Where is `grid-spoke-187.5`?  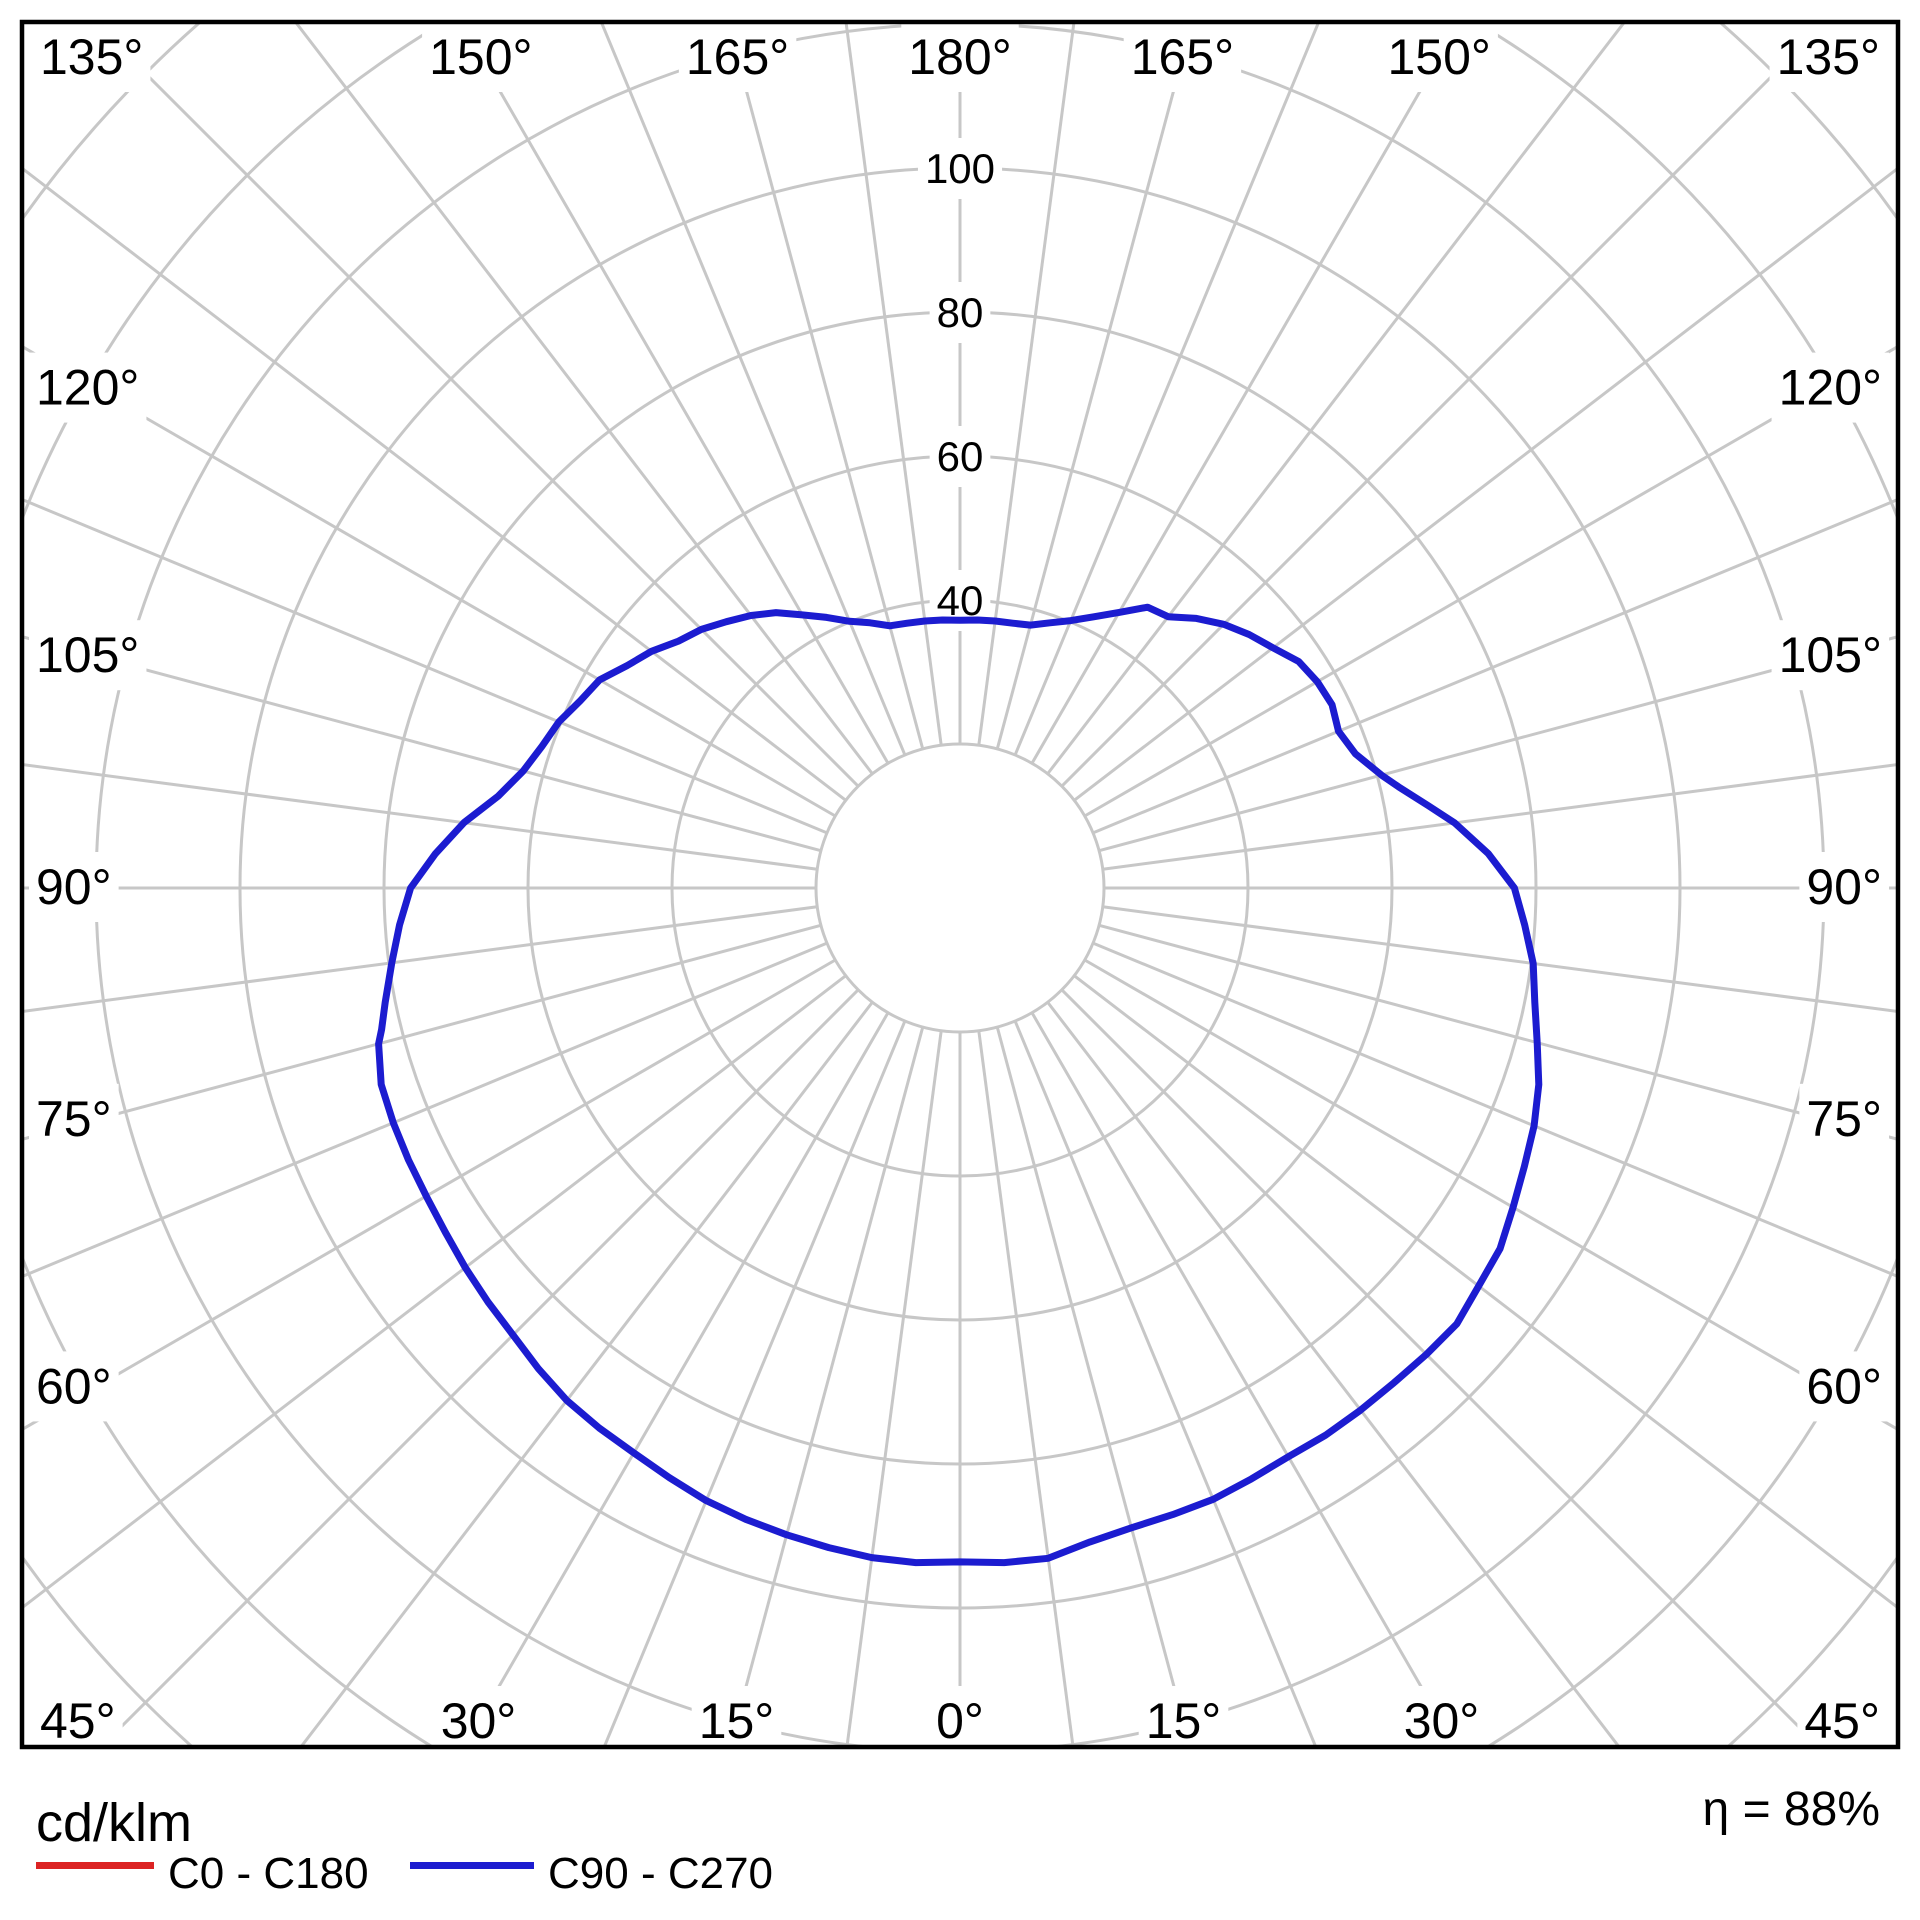 grid-spoke-187.5 is located at coordinates (893, 385).